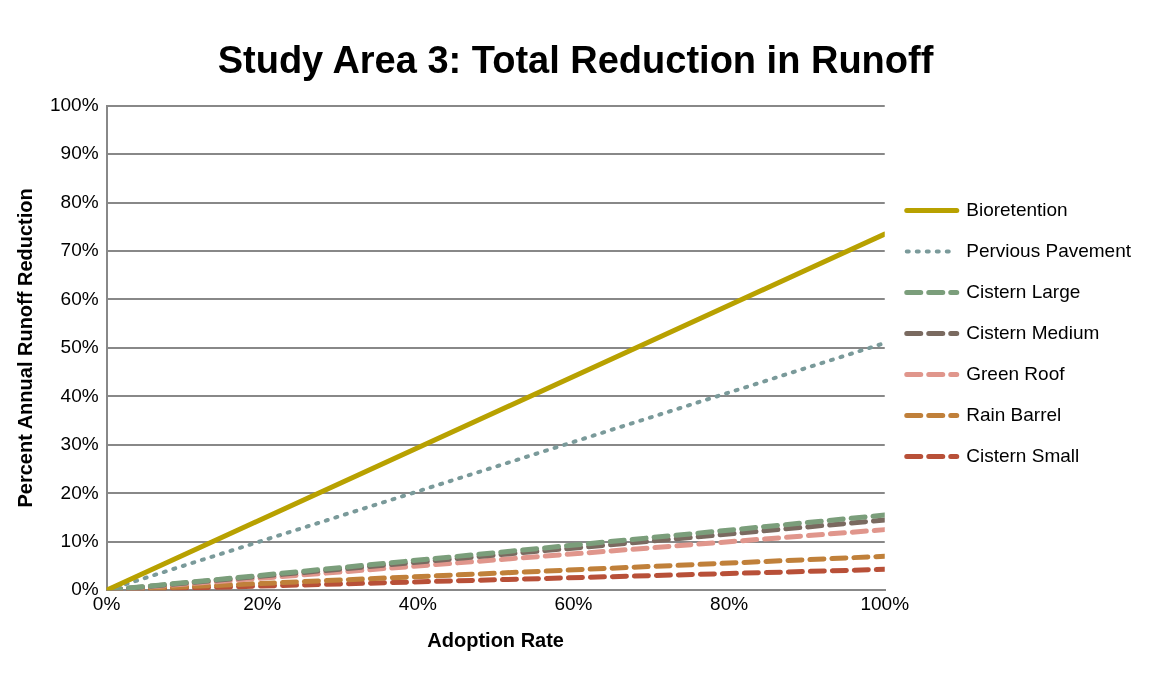 The image size is (1151, 677). Describe the element at coordinates (79, 250) in the screenshot. I see `y-tick-label: 70%` at that location.